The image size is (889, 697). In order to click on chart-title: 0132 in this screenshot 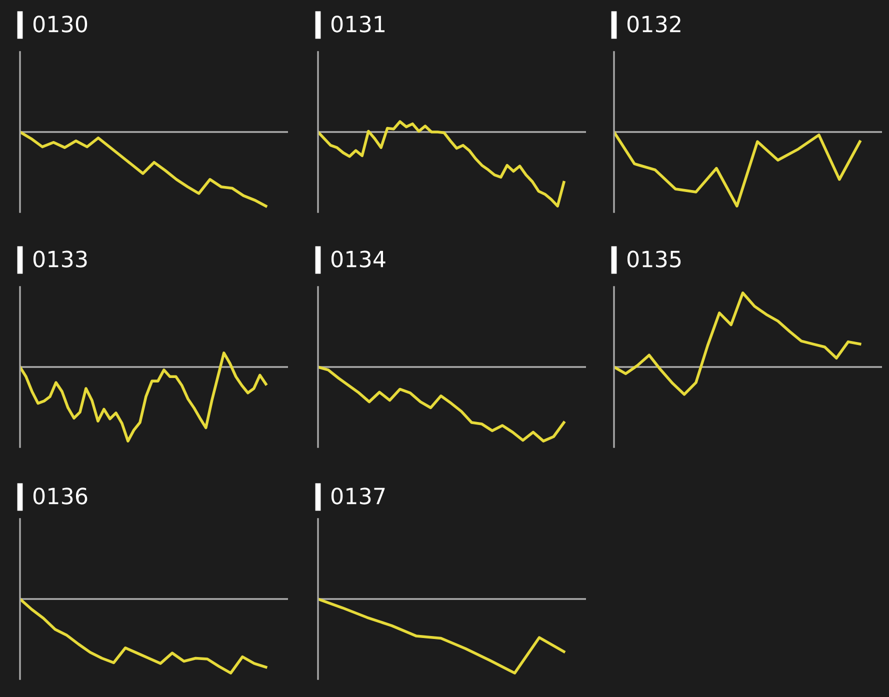, I will do `click(653, 24)`.